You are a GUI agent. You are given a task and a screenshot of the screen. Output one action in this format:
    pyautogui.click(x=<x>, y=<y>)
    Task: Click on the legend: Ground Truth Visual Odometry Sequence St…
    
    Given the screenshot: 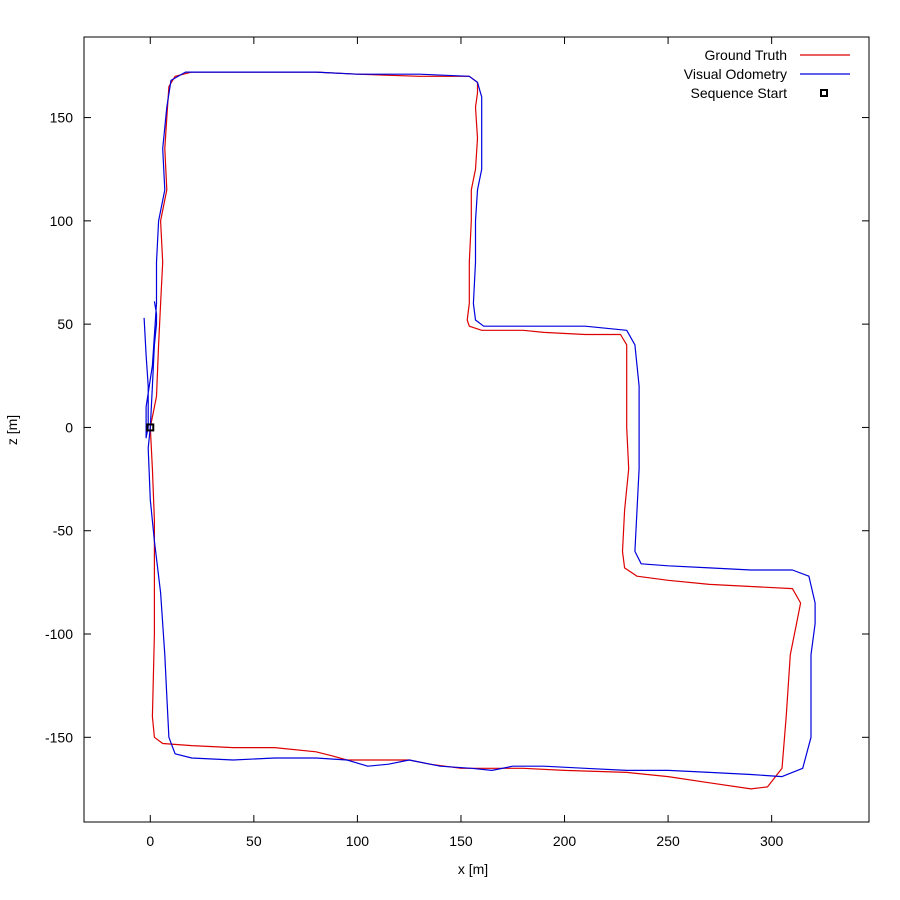 What is the action you would take?
    pyautogui.click(x=767, y=74)
    